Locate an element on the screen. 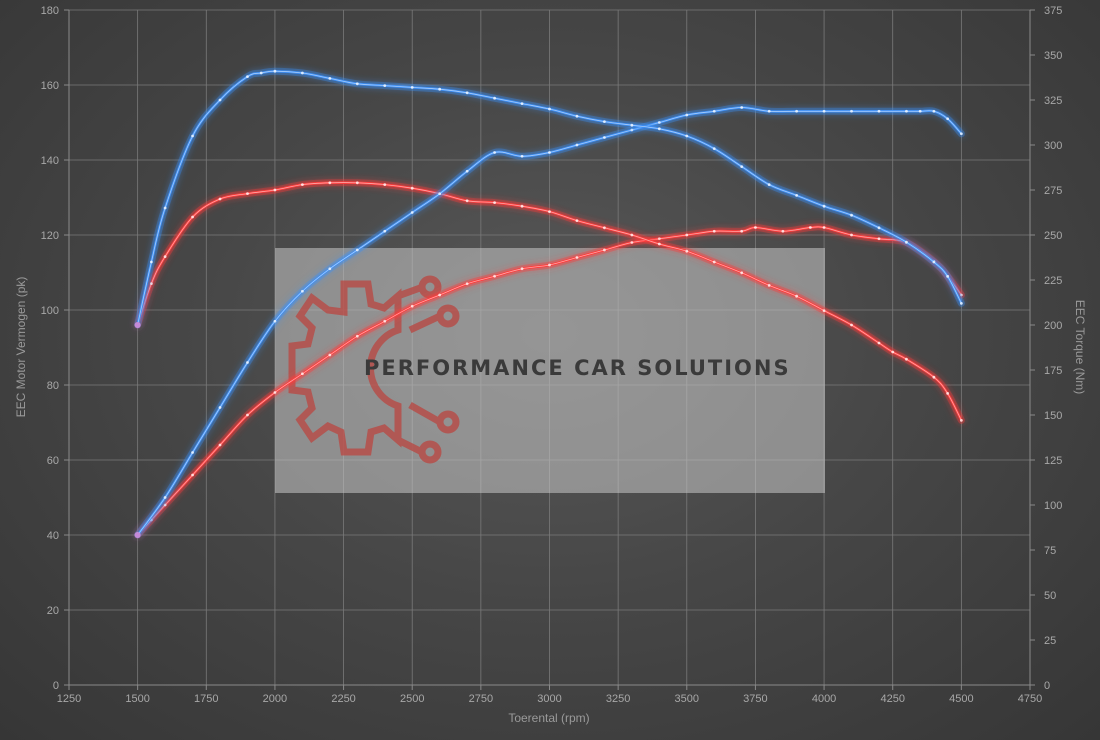  y-right-tick-label: 150 is located at coordinates (1053, 416).